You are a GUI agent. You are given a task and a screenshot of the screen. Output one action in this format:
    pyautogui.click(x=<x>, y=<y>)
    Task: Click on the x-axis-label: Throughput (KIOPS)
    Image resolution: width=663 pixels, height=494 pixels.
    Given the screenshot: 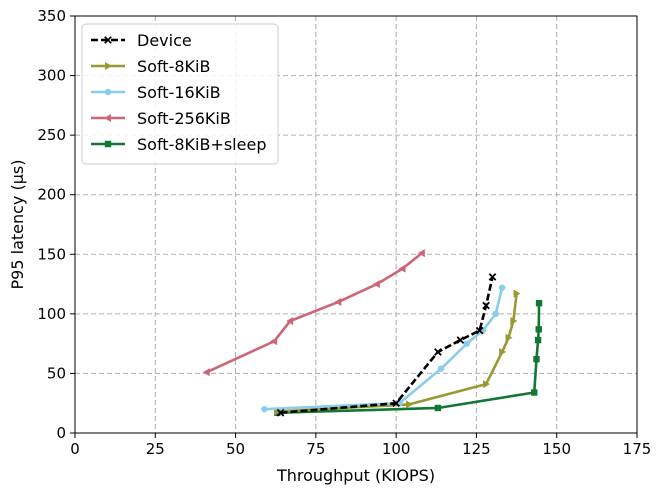 What is the action you would take?
    pyautogui.click(x=355, y=475)
    